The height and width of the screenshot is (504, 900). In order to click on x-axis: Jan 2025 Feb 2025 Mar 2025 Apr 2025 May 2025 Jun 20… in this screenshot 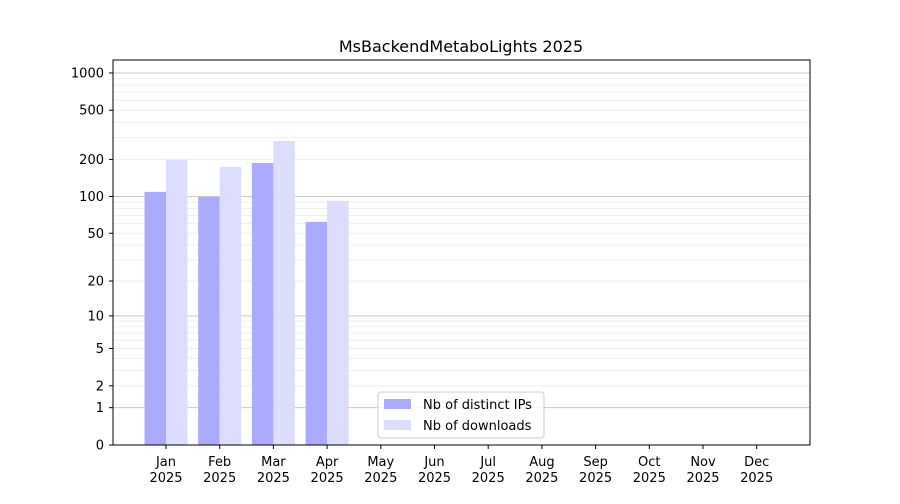, I will do `click(461, 465)`.